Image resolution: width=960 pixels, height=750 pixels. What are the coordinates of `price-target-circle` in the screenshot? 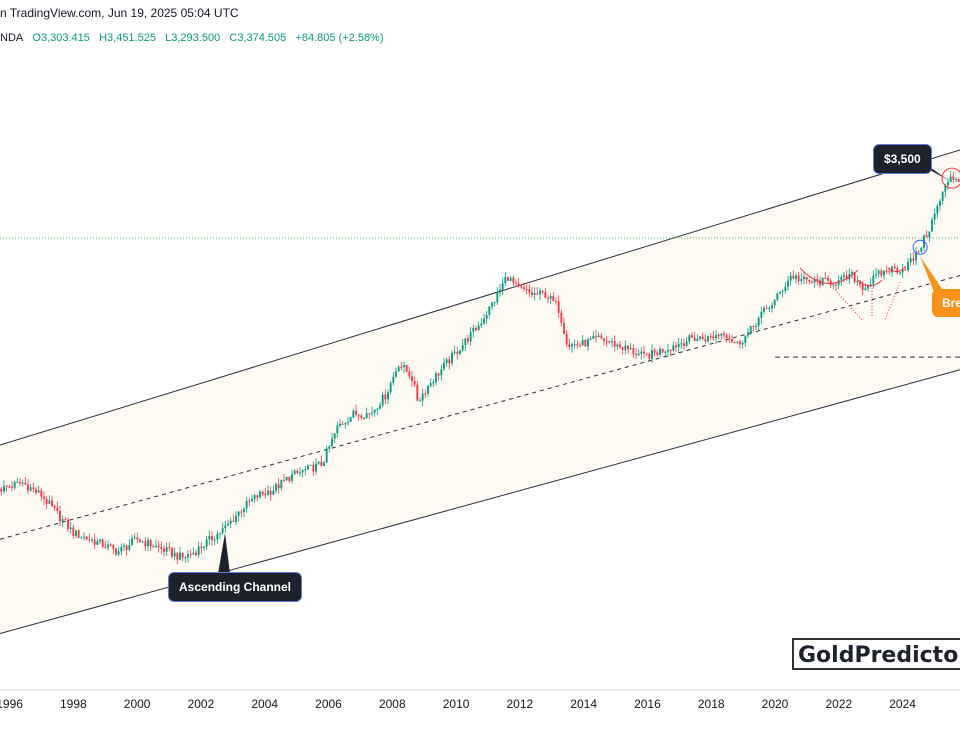 It's located at (950, 178).